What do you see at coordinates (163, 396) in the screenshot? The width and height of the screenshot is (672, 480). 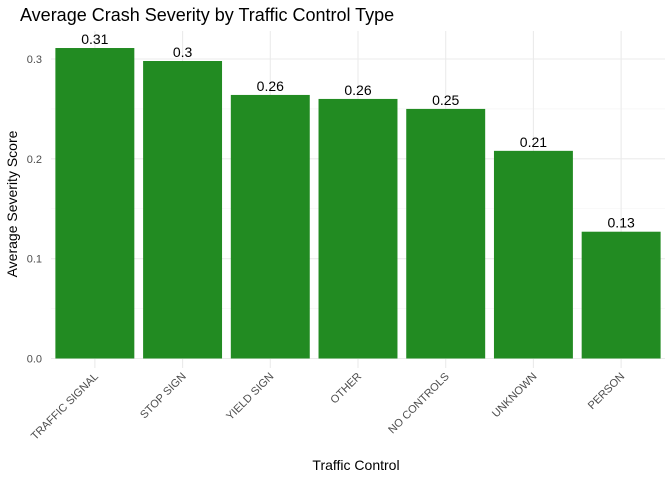 I see `x-tick-label: STOP SIGN` at bounding box center [163, 396].